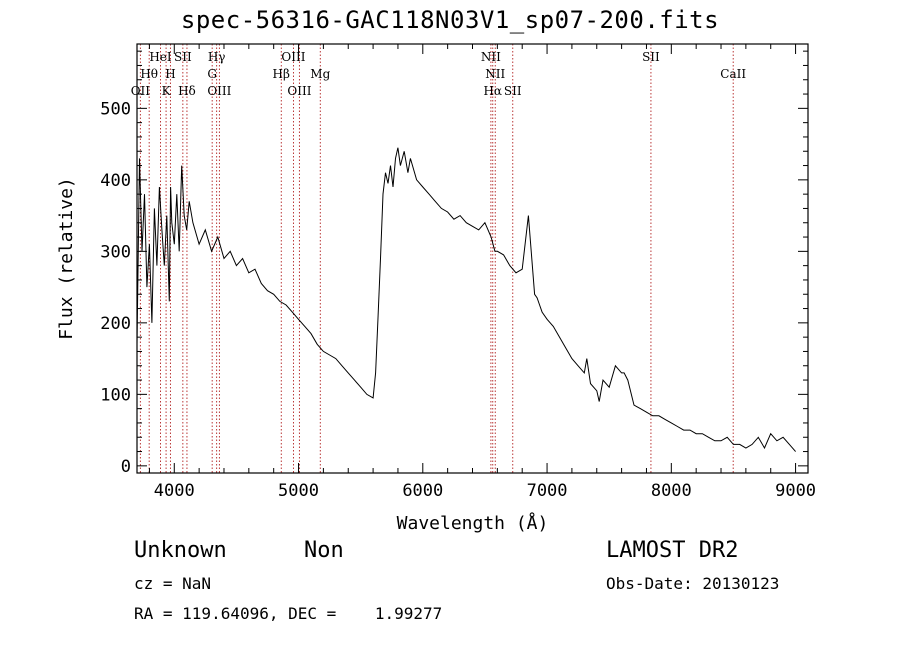 Image resolution: width=900 pixels, height=649 pixels. Describe the element at coordinates (115, 181) in the screenshot. I see `y-tick-label: 400` at that location.